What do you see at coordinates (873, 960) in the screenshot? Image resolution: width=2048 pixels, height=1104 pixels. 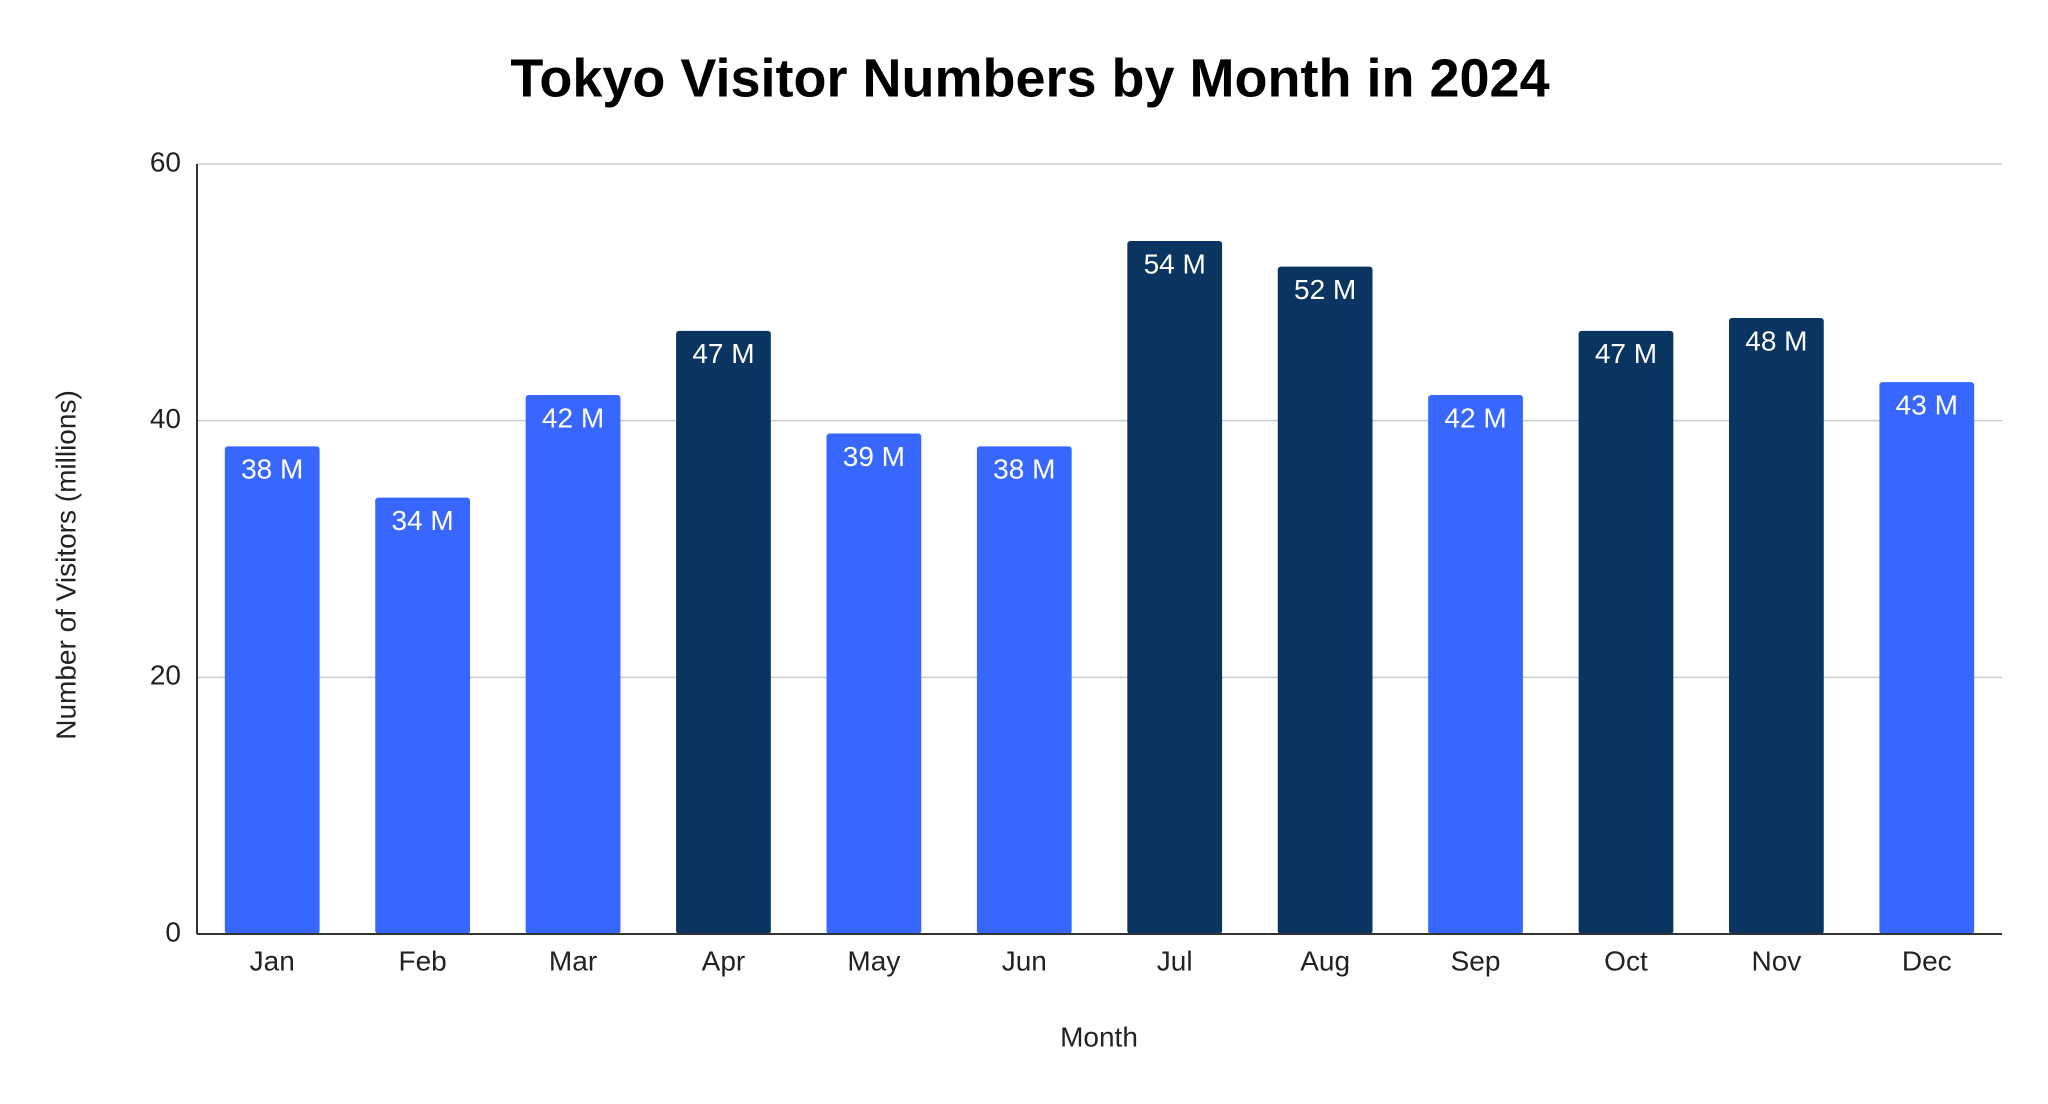 I see `x-tick-label: May` at bounding box center [873, 960].